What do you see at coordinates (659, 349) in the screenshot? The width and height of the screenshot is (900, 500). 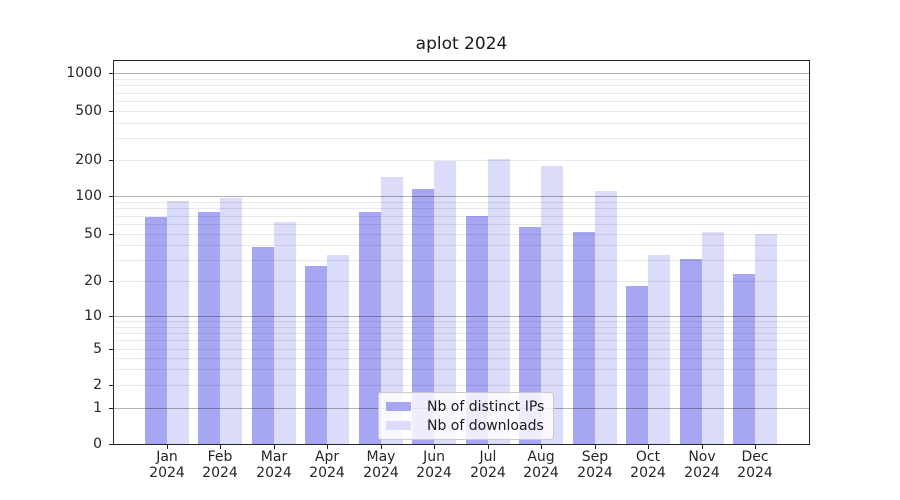 I see `bar-downloads-oct` at bounding box center [659, 349].